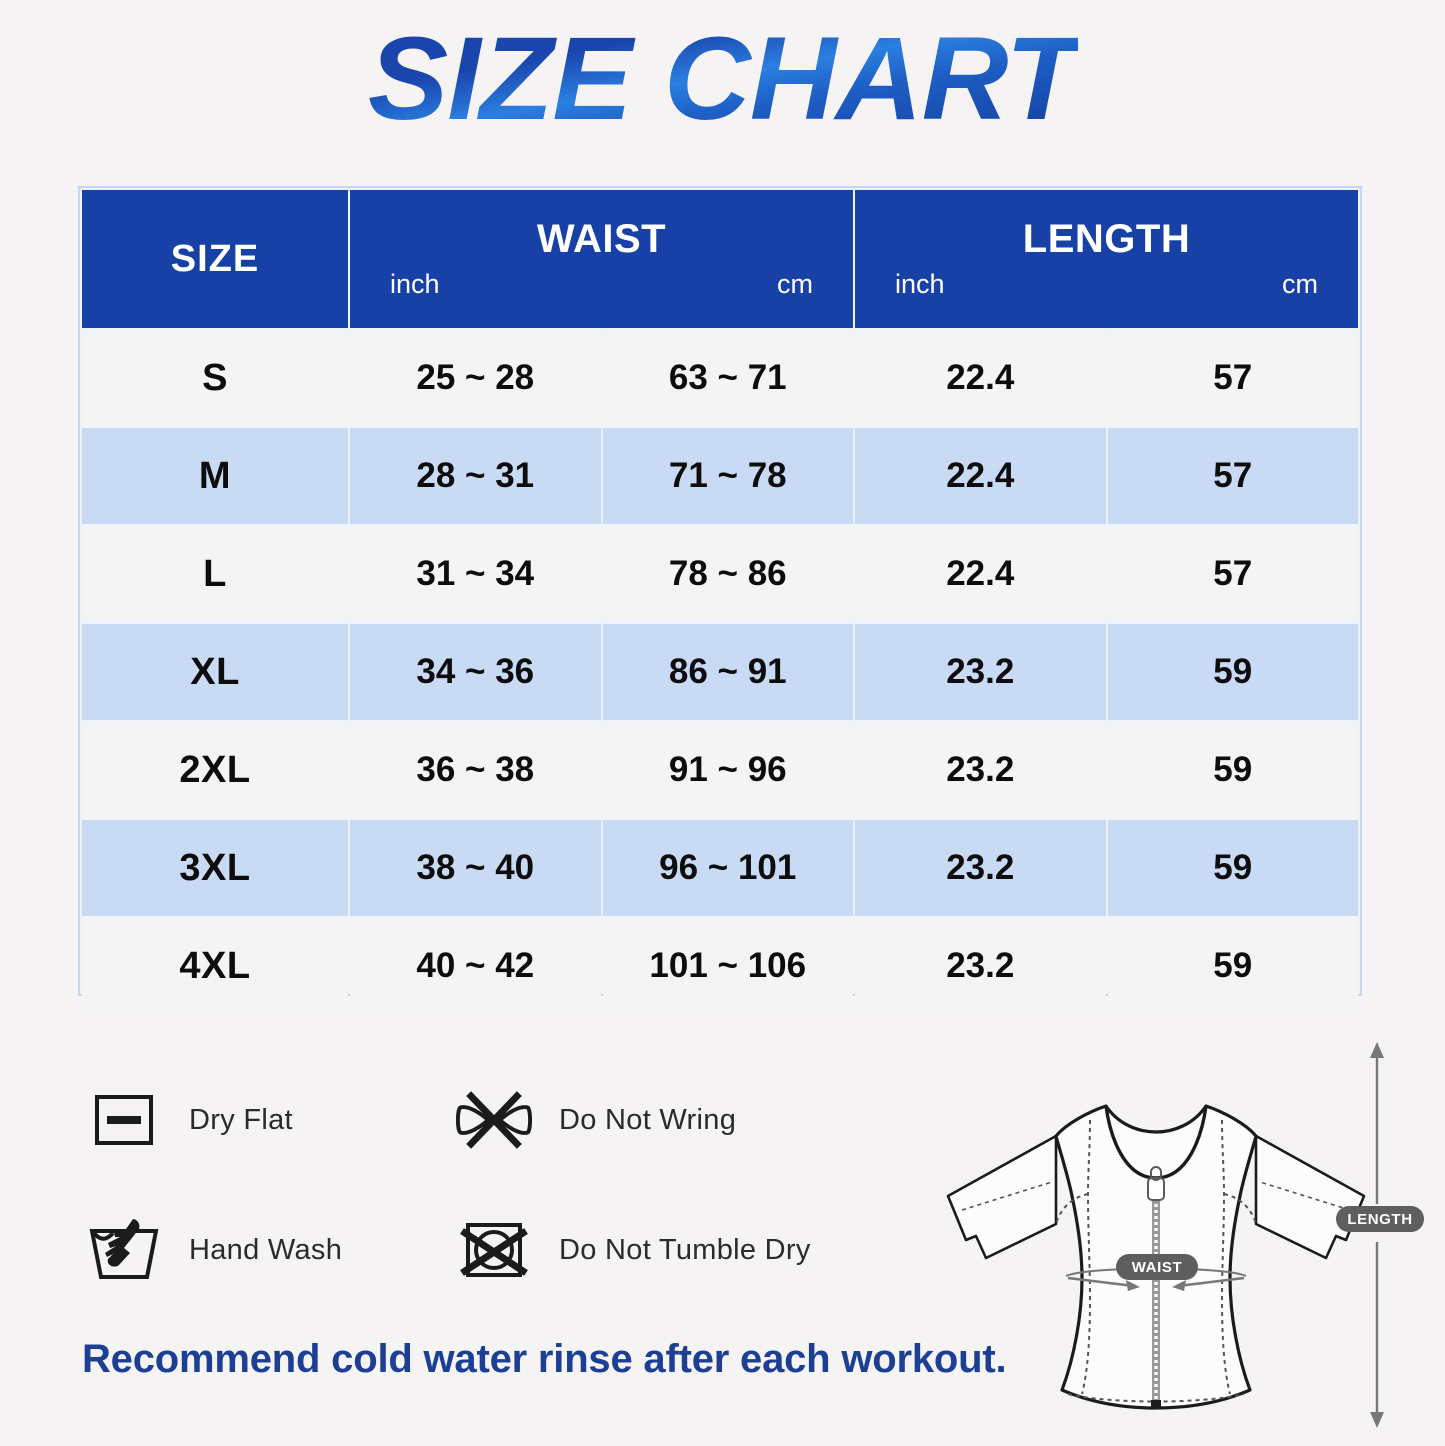 Image resolution: width=1445 pixels, height=1446 pixels. I want to click on table-row: 4XL 40 ~ 42 101 ~ 106 23.2 59, so click(720, 966).